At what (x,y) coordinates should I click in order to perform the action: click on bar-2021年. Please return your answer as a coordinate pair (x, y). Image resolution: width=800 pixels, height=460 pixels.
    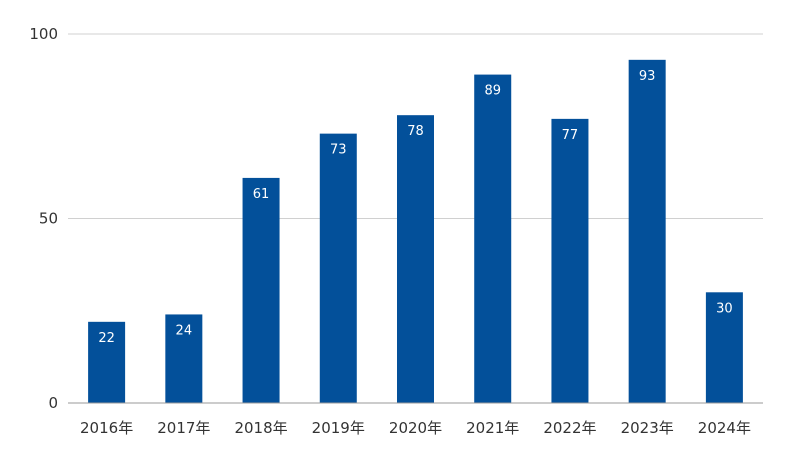
    Looking at the image, I should click on (493, 238).